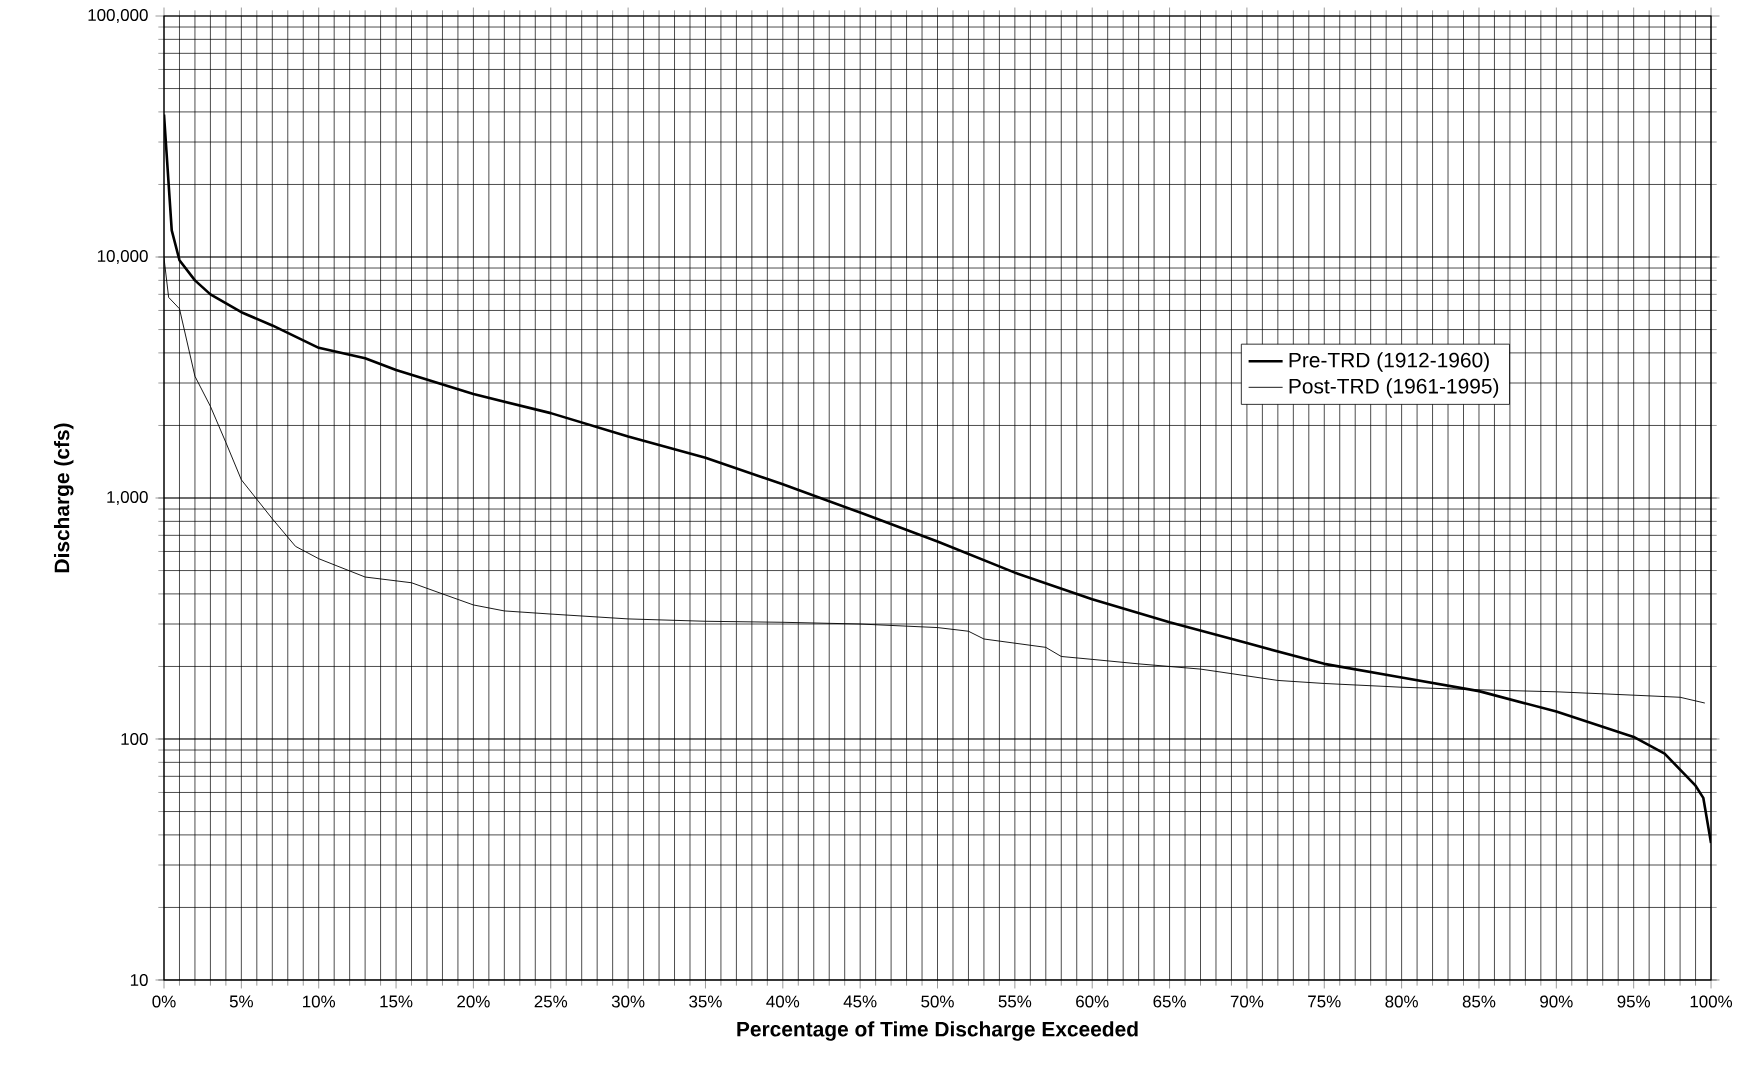 This screenshot has height=1071, width=1758. Describe the element at coordinates (139, 980) in the screenshot. I see `y-tick-label: 10` at that location.